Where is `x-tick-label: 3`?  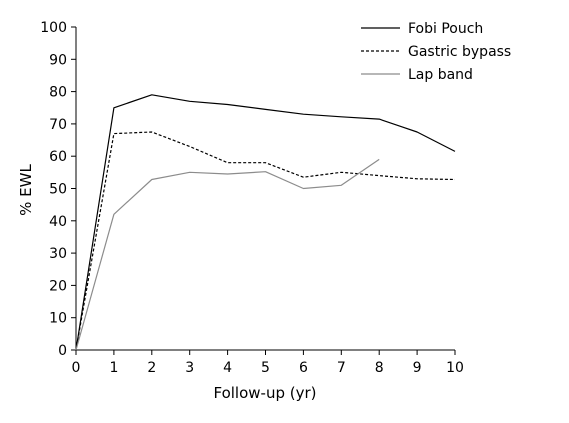
x-tick-label: 3 is located at coordinates (189, 368).